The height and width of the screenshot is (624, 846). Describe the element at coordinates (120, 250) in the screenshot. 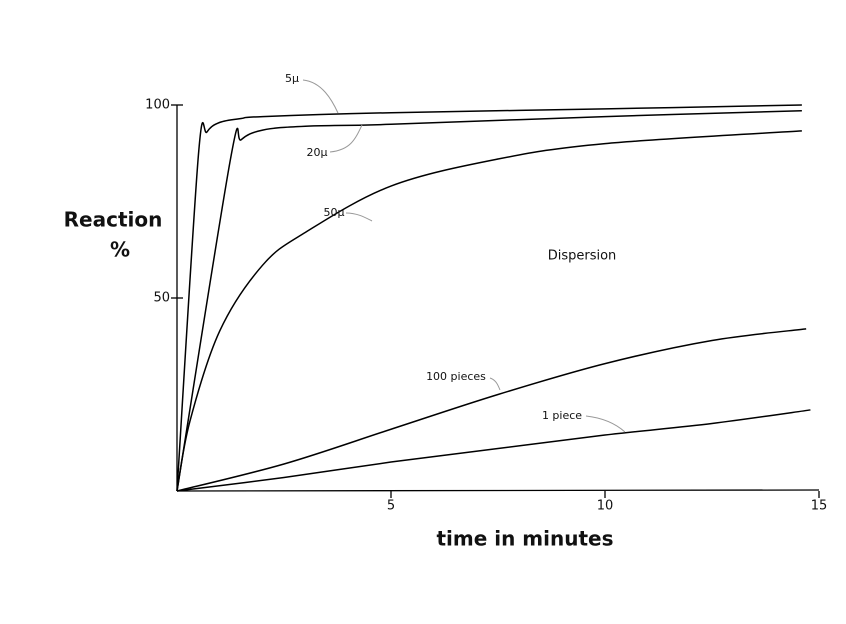

I see `y-axis-label: %` at that location.